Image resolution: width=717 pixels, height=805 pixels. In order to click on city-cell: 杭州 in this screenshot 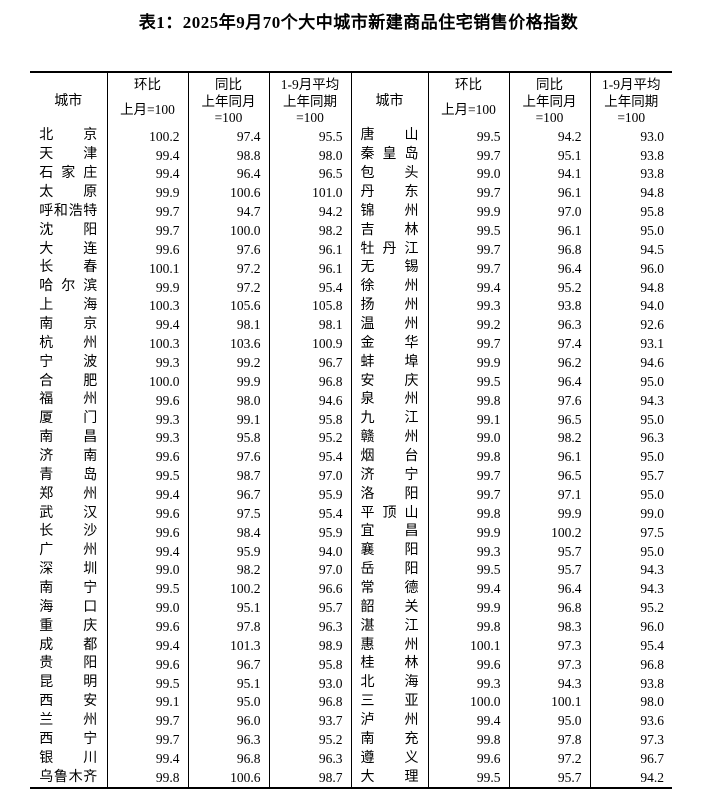, I will do `click(69, 344)`.